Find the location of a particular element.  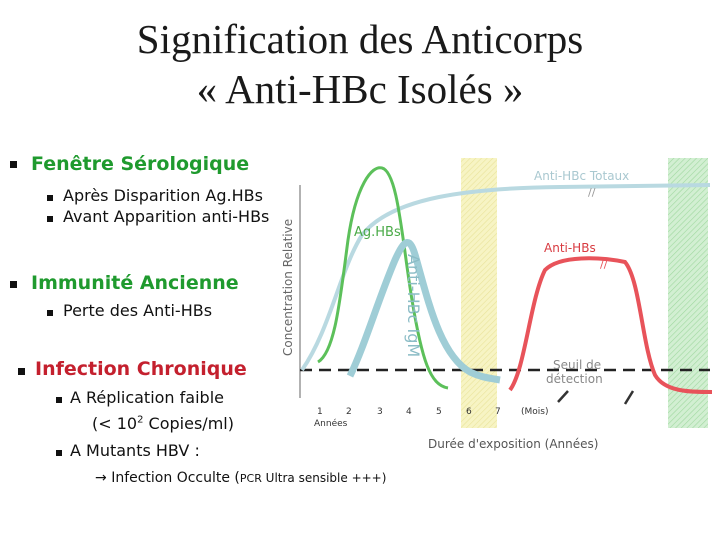

list-item: Après Disparition Ag.HBs is located at coordinates (163, 195).